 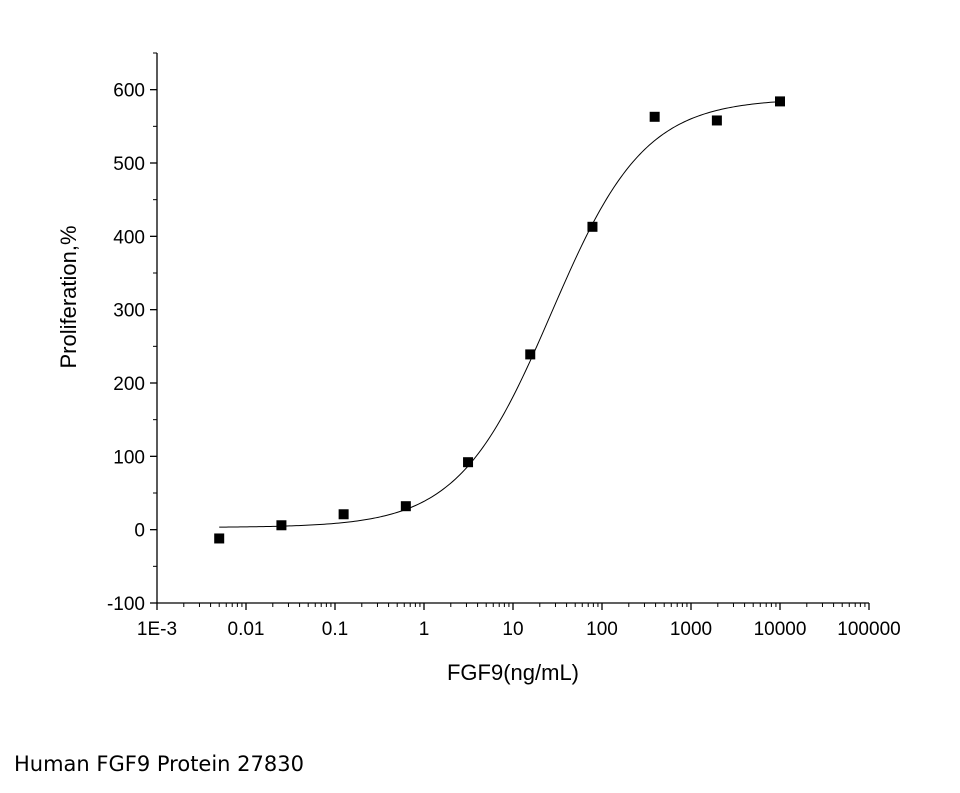 I want to click on y-tick-label: 300, so click(x=129, y=311).